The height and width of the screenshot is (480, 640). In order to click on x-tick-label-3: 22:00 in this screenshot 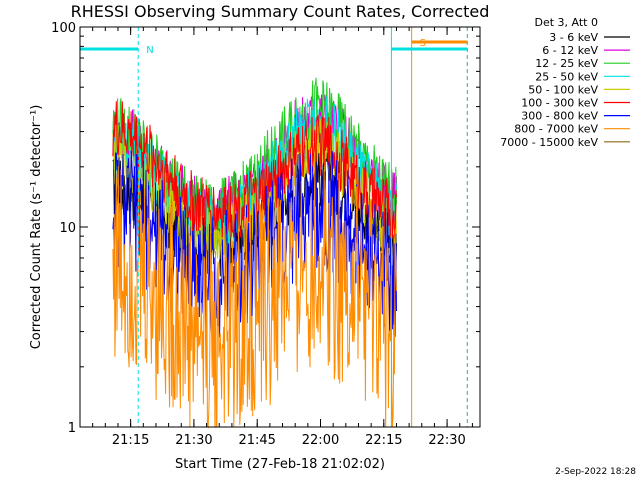, I will do `click(320, 440)`.